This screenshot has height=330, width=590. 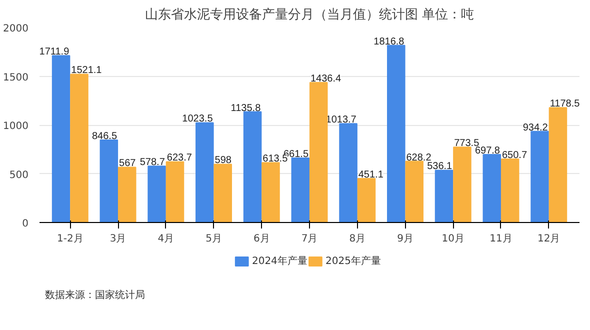 What do you see at coordinates (214, 239) in the screenshot?
I see `x-tick-label: 5月` at bounding box center [214, 239].